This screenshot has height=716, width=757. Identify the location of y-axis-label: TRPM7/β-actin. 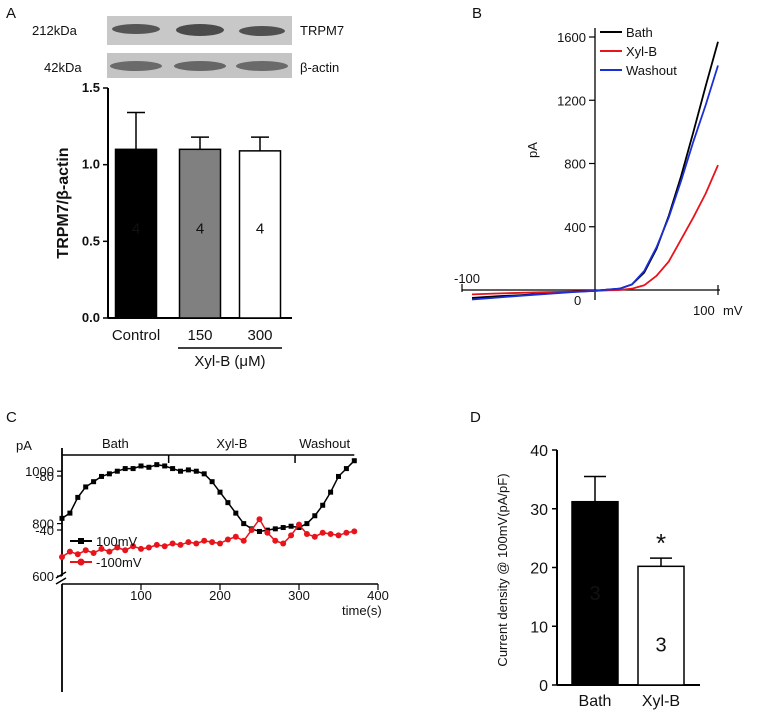
(63, 202).